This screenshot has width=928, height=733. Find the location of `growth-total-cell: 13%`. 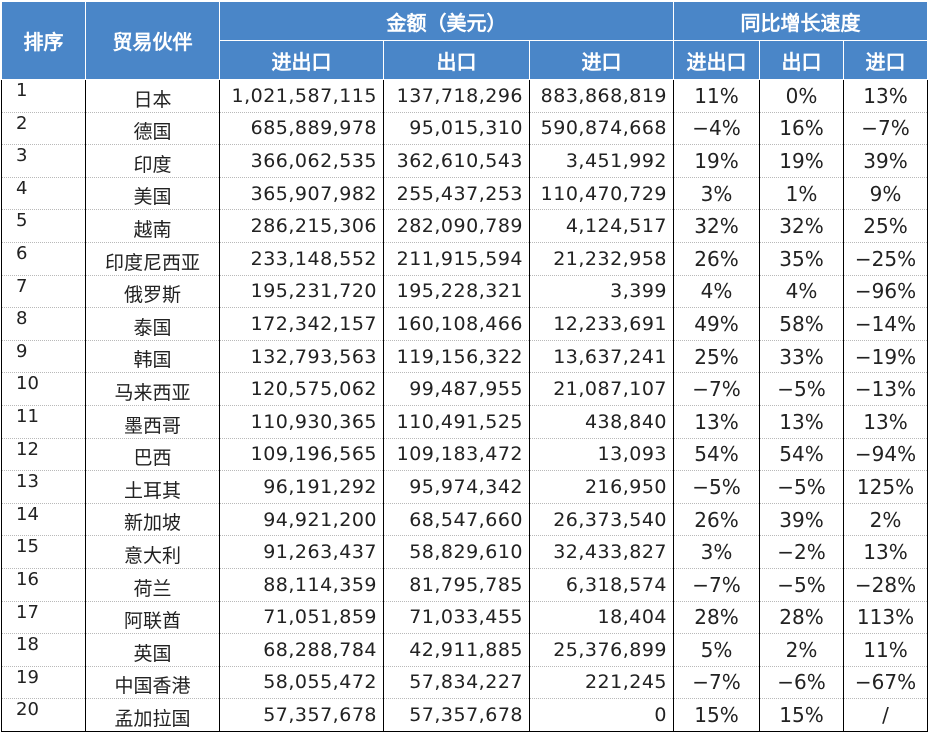

growth-total-cell: 13% is located at coordinates (717, 422).